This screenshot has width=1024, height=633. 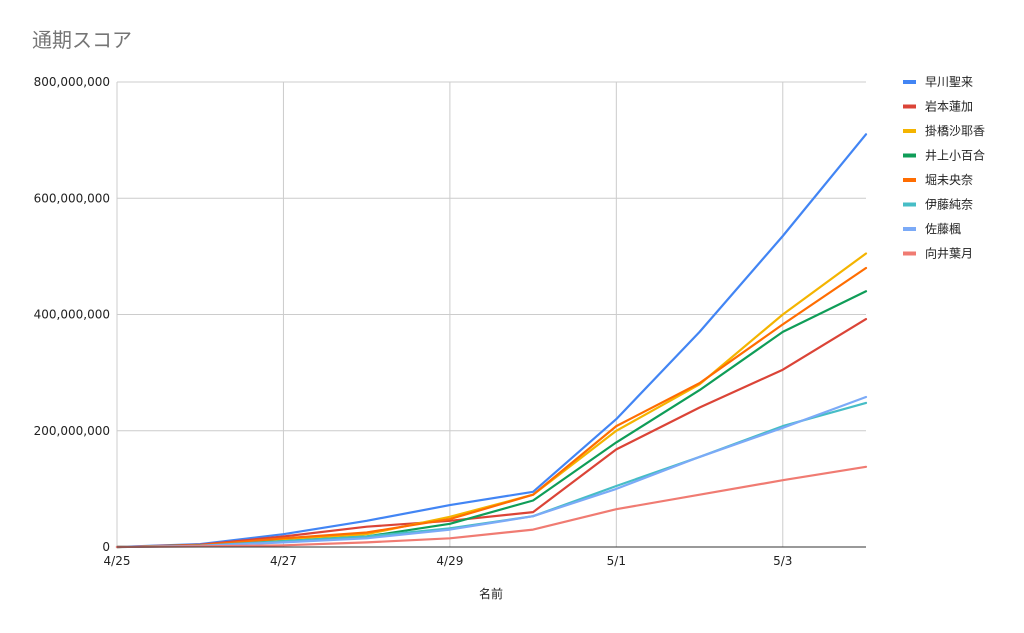 I want to click on legend-label: 早川聖来, so click(x=949, y=82).